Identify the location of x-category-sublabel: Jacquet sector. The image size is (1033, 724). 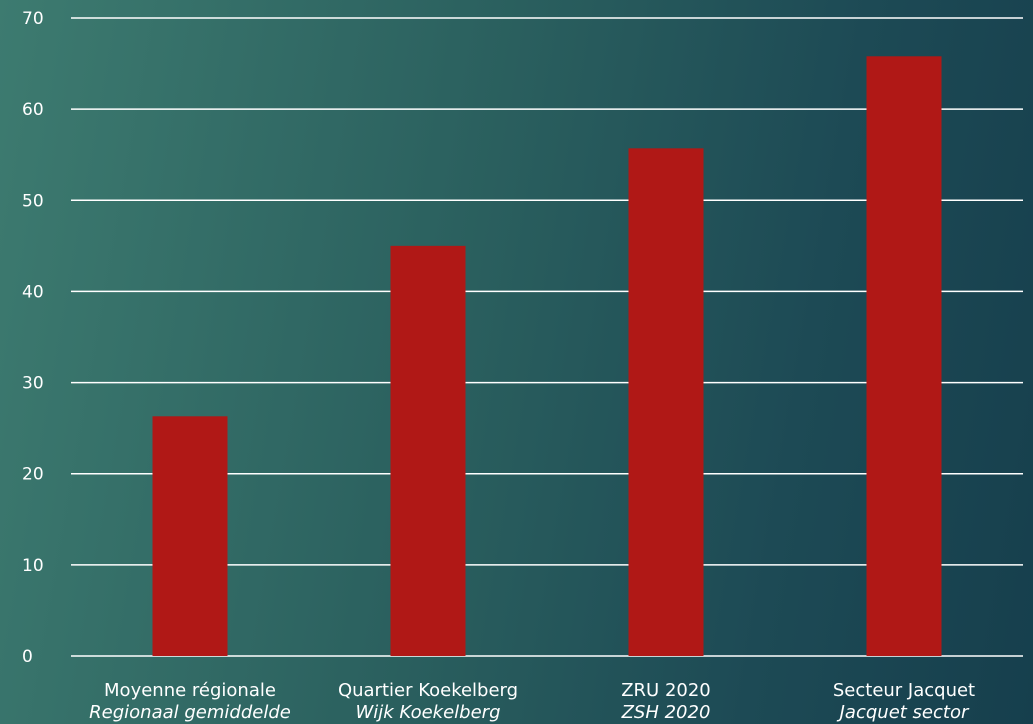
(903, 712).